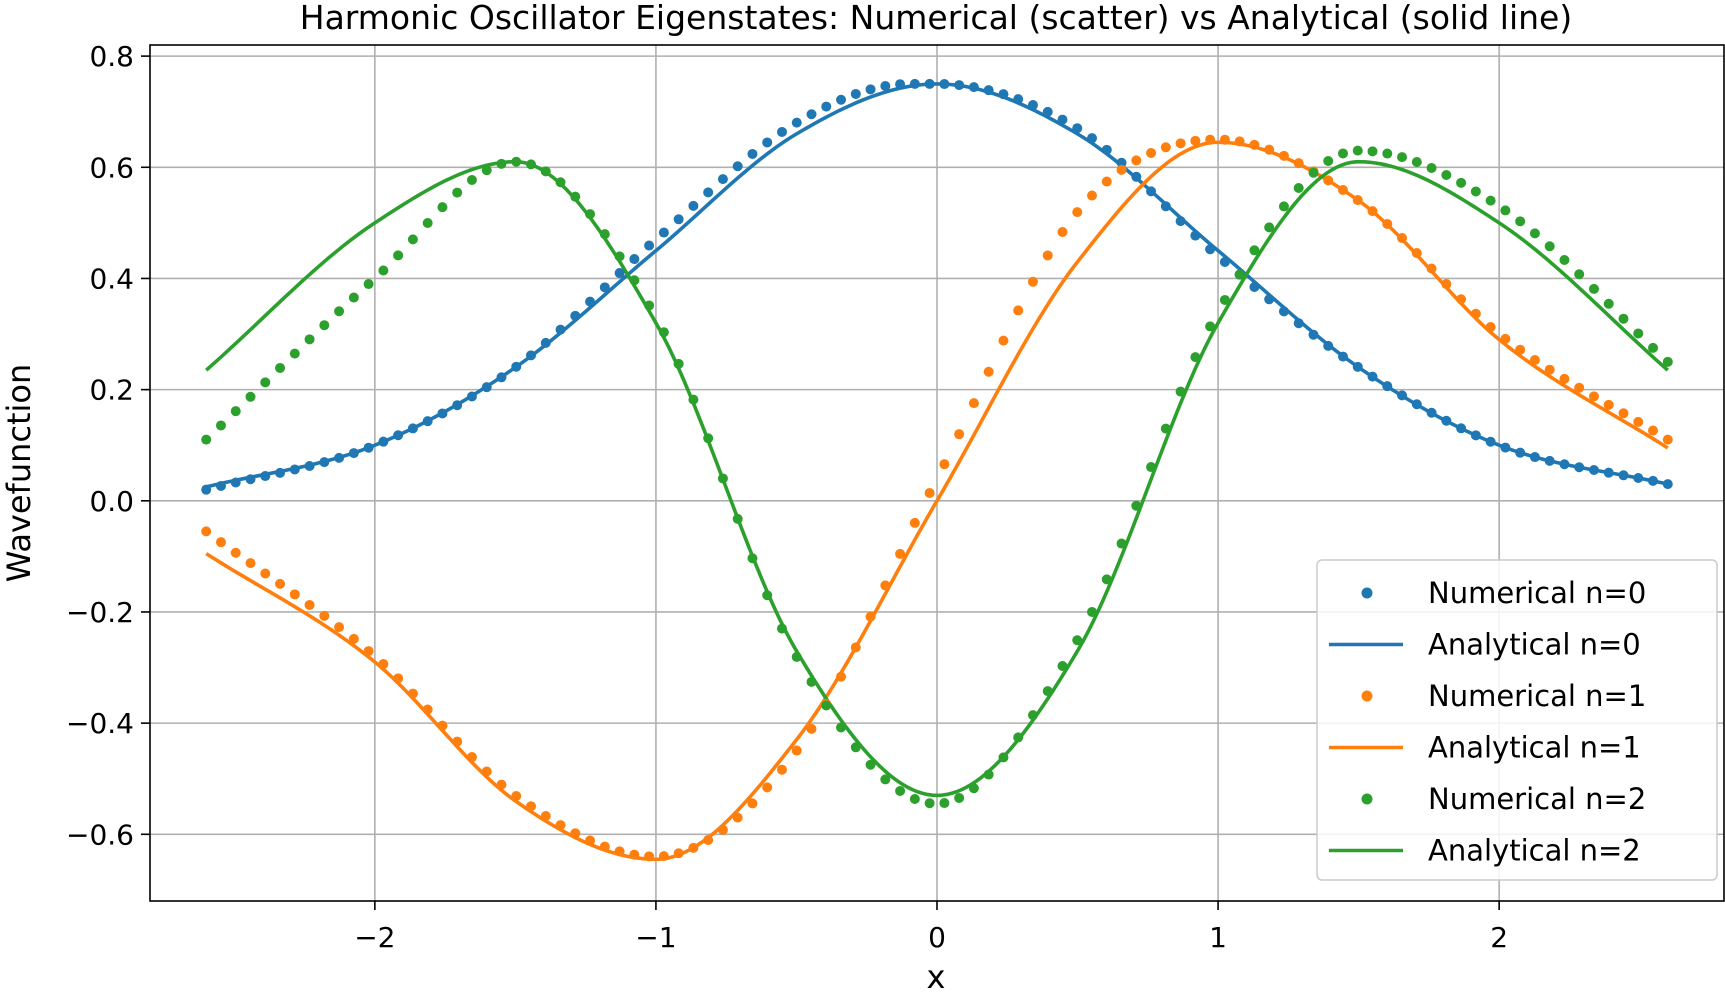  Describe the element at coordinates (936, 975) in the screenshot. I see `x-axis-label: x` at that location.